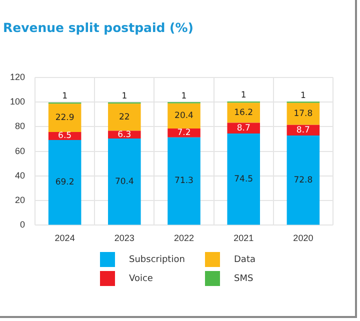 The width and height of the screenshot is (360, 321). I want to click on x-tick-label: 2020, so click(303, 238).